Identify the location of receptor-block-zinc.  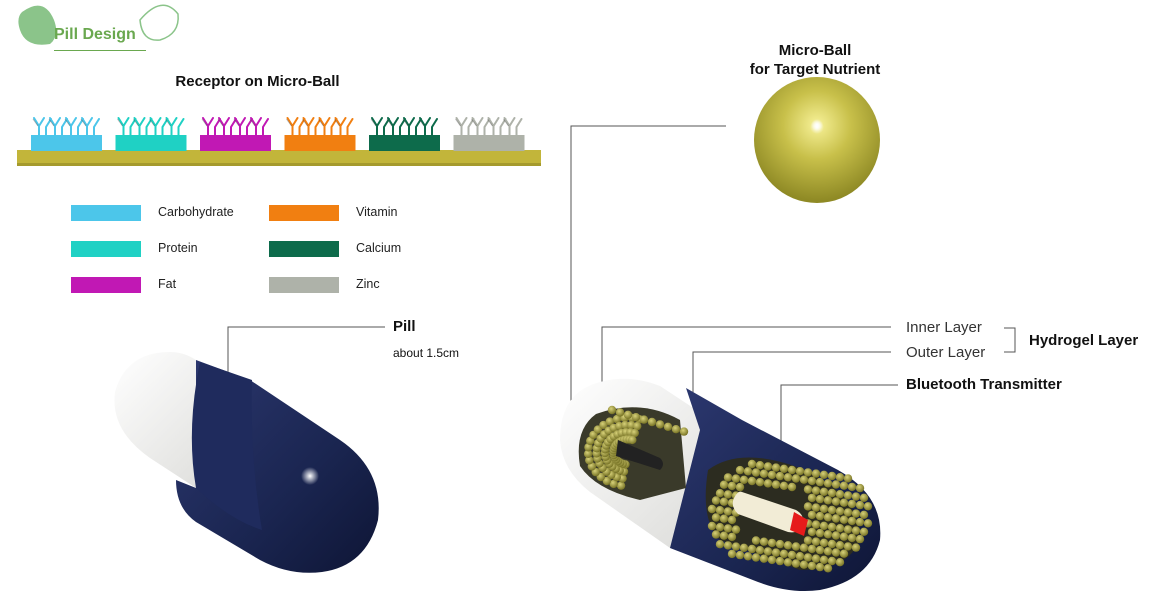
(489, 134).